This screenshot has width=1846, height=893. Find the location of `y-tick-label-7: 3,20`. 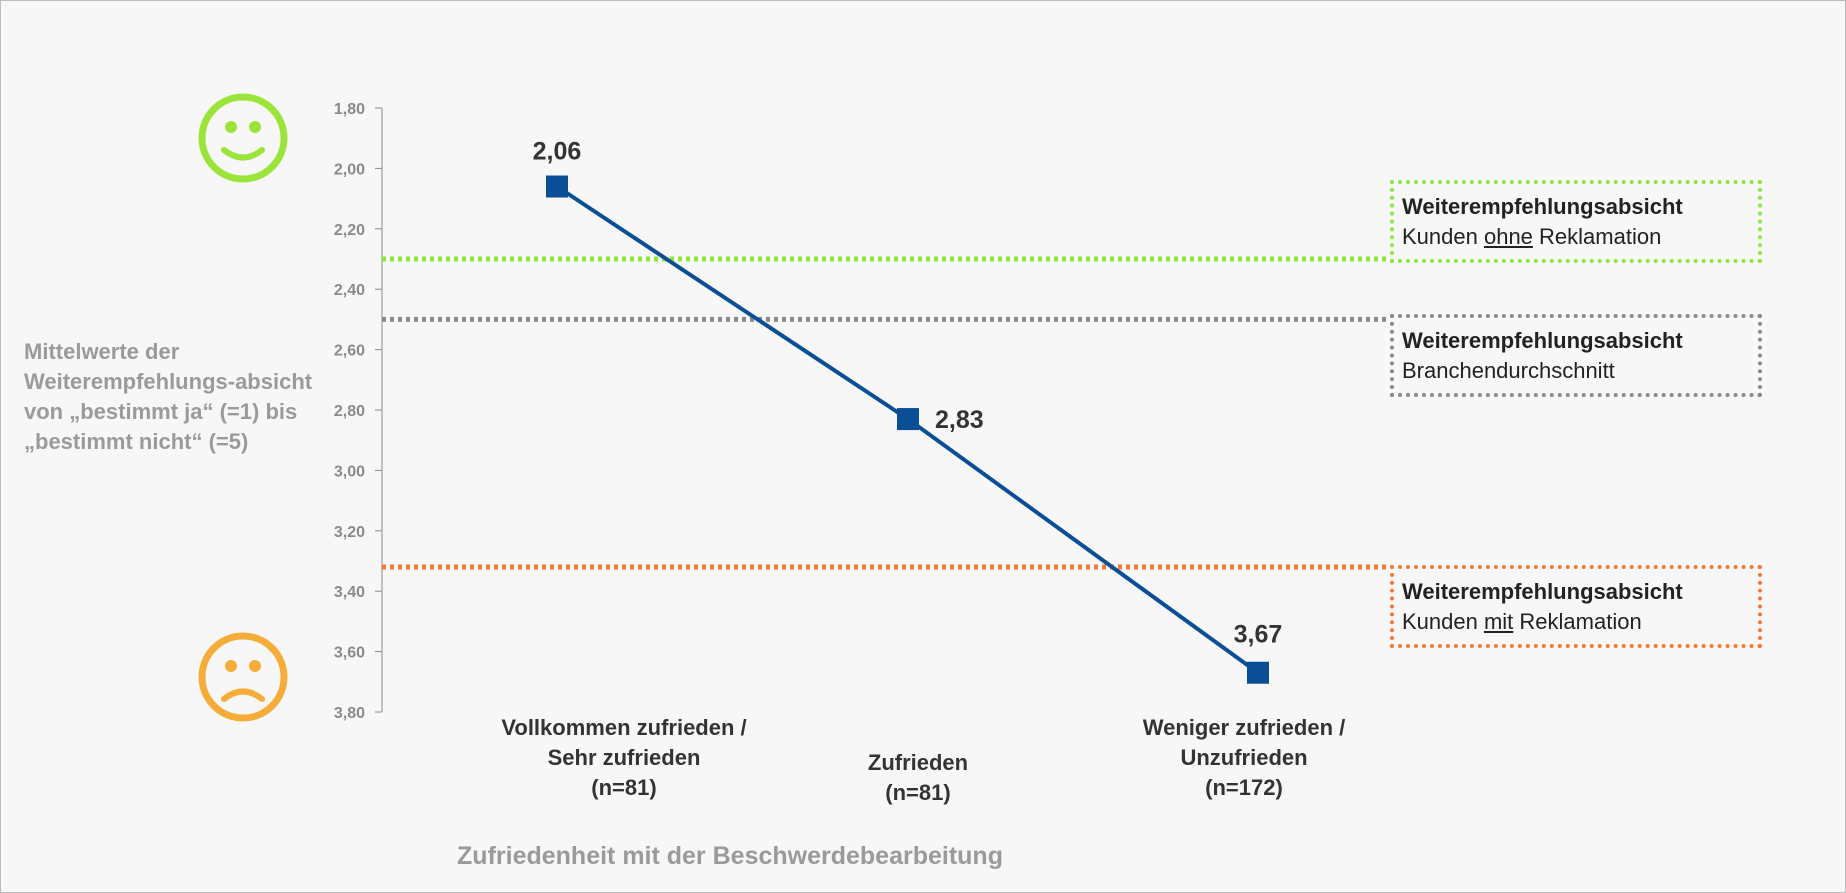

y-tick-label-7: 3,20 is located at coordinates (349, 532).